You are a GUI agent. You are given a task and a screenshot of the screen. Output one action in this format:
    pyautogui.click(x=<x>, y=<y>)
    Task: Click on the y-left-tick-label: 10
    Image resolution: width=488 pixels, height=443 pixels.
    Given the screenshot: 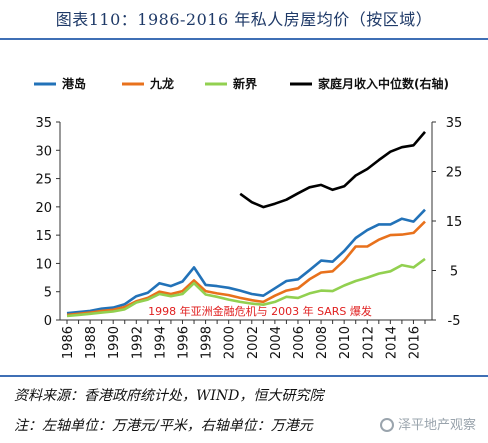 What is the action you would take?
    pyautogui.click(x=43, y=264)
    